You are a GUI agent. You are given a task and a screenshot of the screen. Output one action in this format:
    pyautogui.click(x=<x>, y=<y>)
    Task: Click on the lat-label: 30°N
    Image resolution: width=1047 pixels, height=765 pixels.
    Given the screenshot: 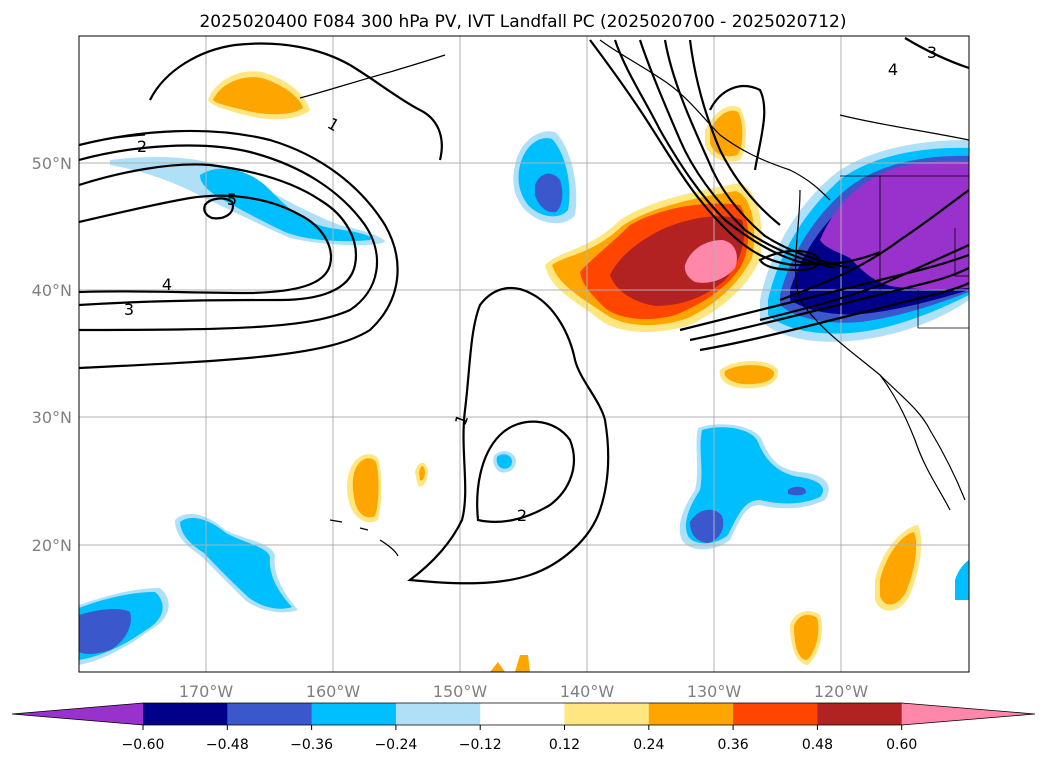 What is the action you would take?
    pyautogui.click(x=52, y=417)
    